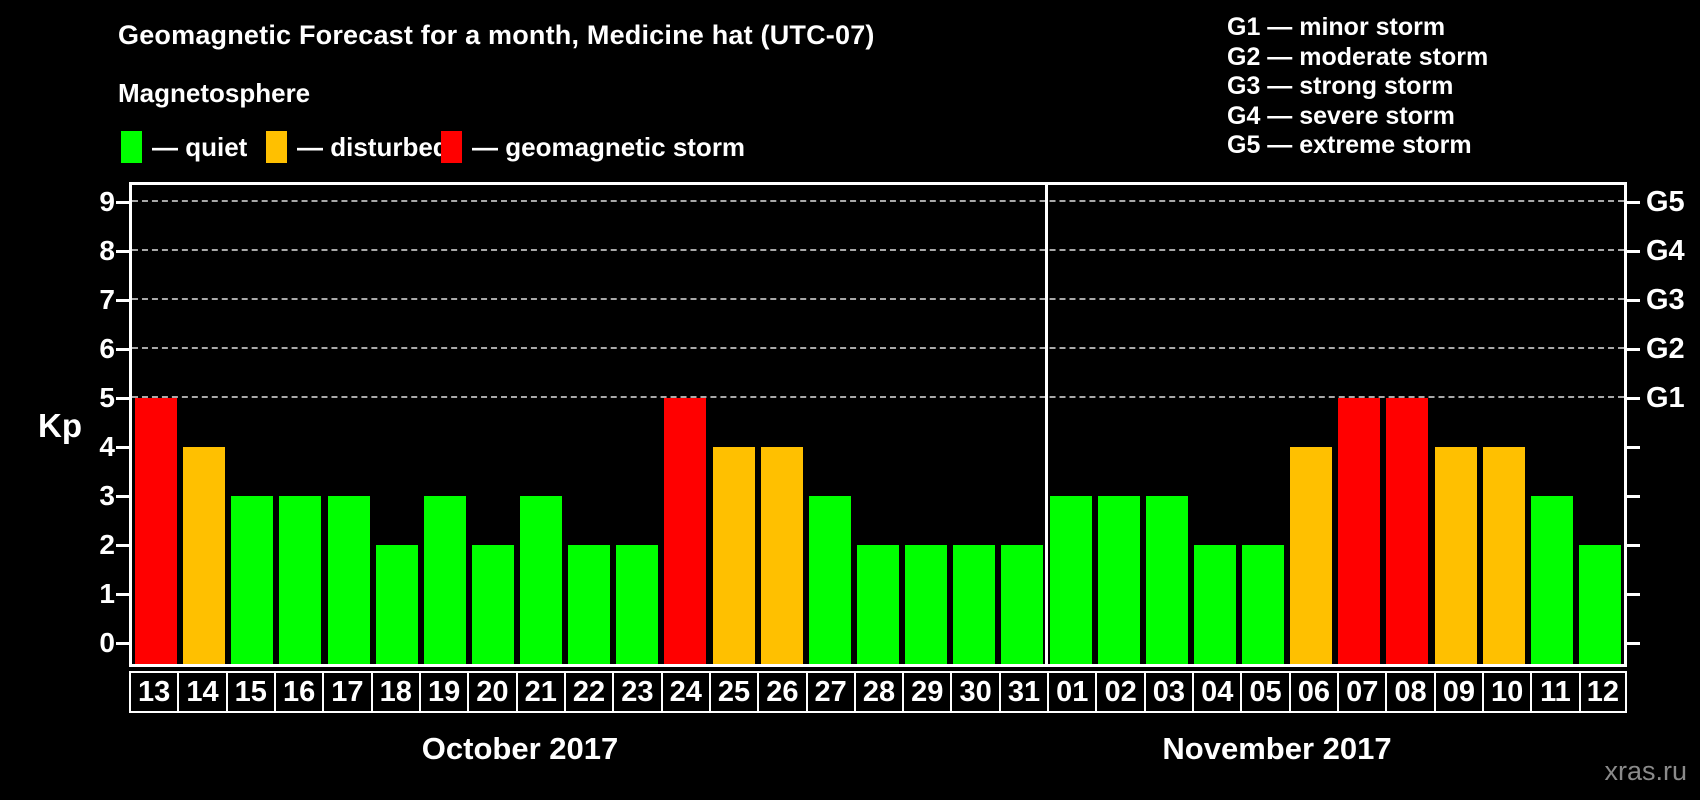 Image resolution: width=1700 pixels, height=800 pixels. I want to click on g-tick-label-g5: G5, so click(1665, 202).